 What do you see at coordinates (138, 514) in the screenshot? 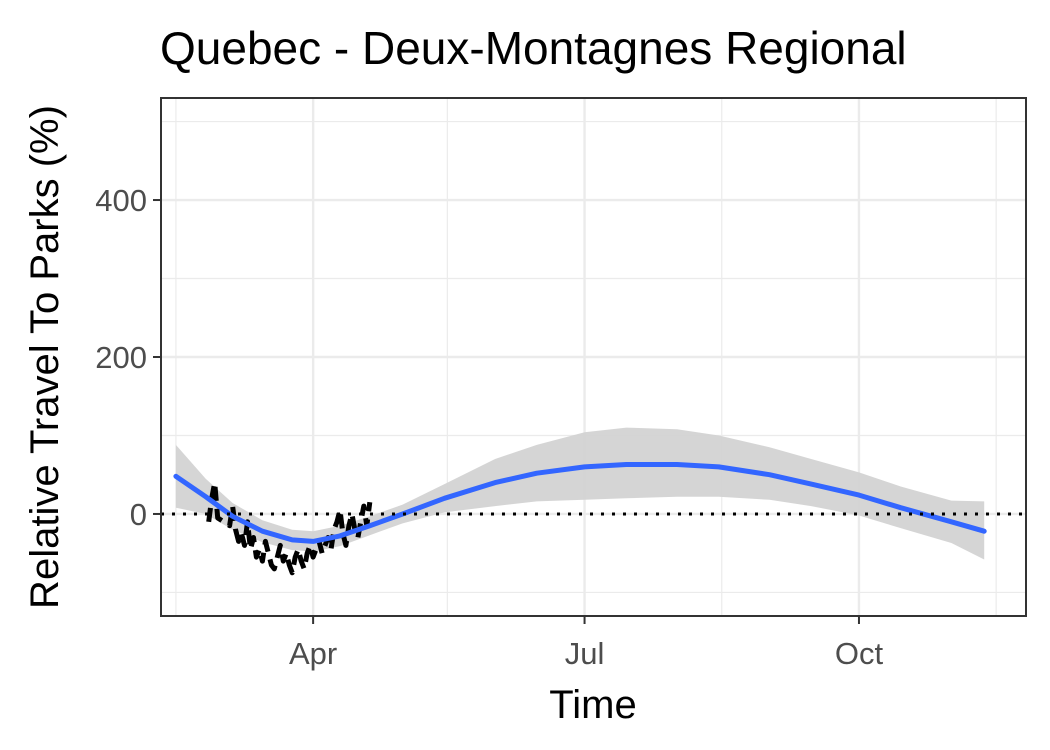
I see `y-tick-label-0: 0` at bounding box center [138, 514].